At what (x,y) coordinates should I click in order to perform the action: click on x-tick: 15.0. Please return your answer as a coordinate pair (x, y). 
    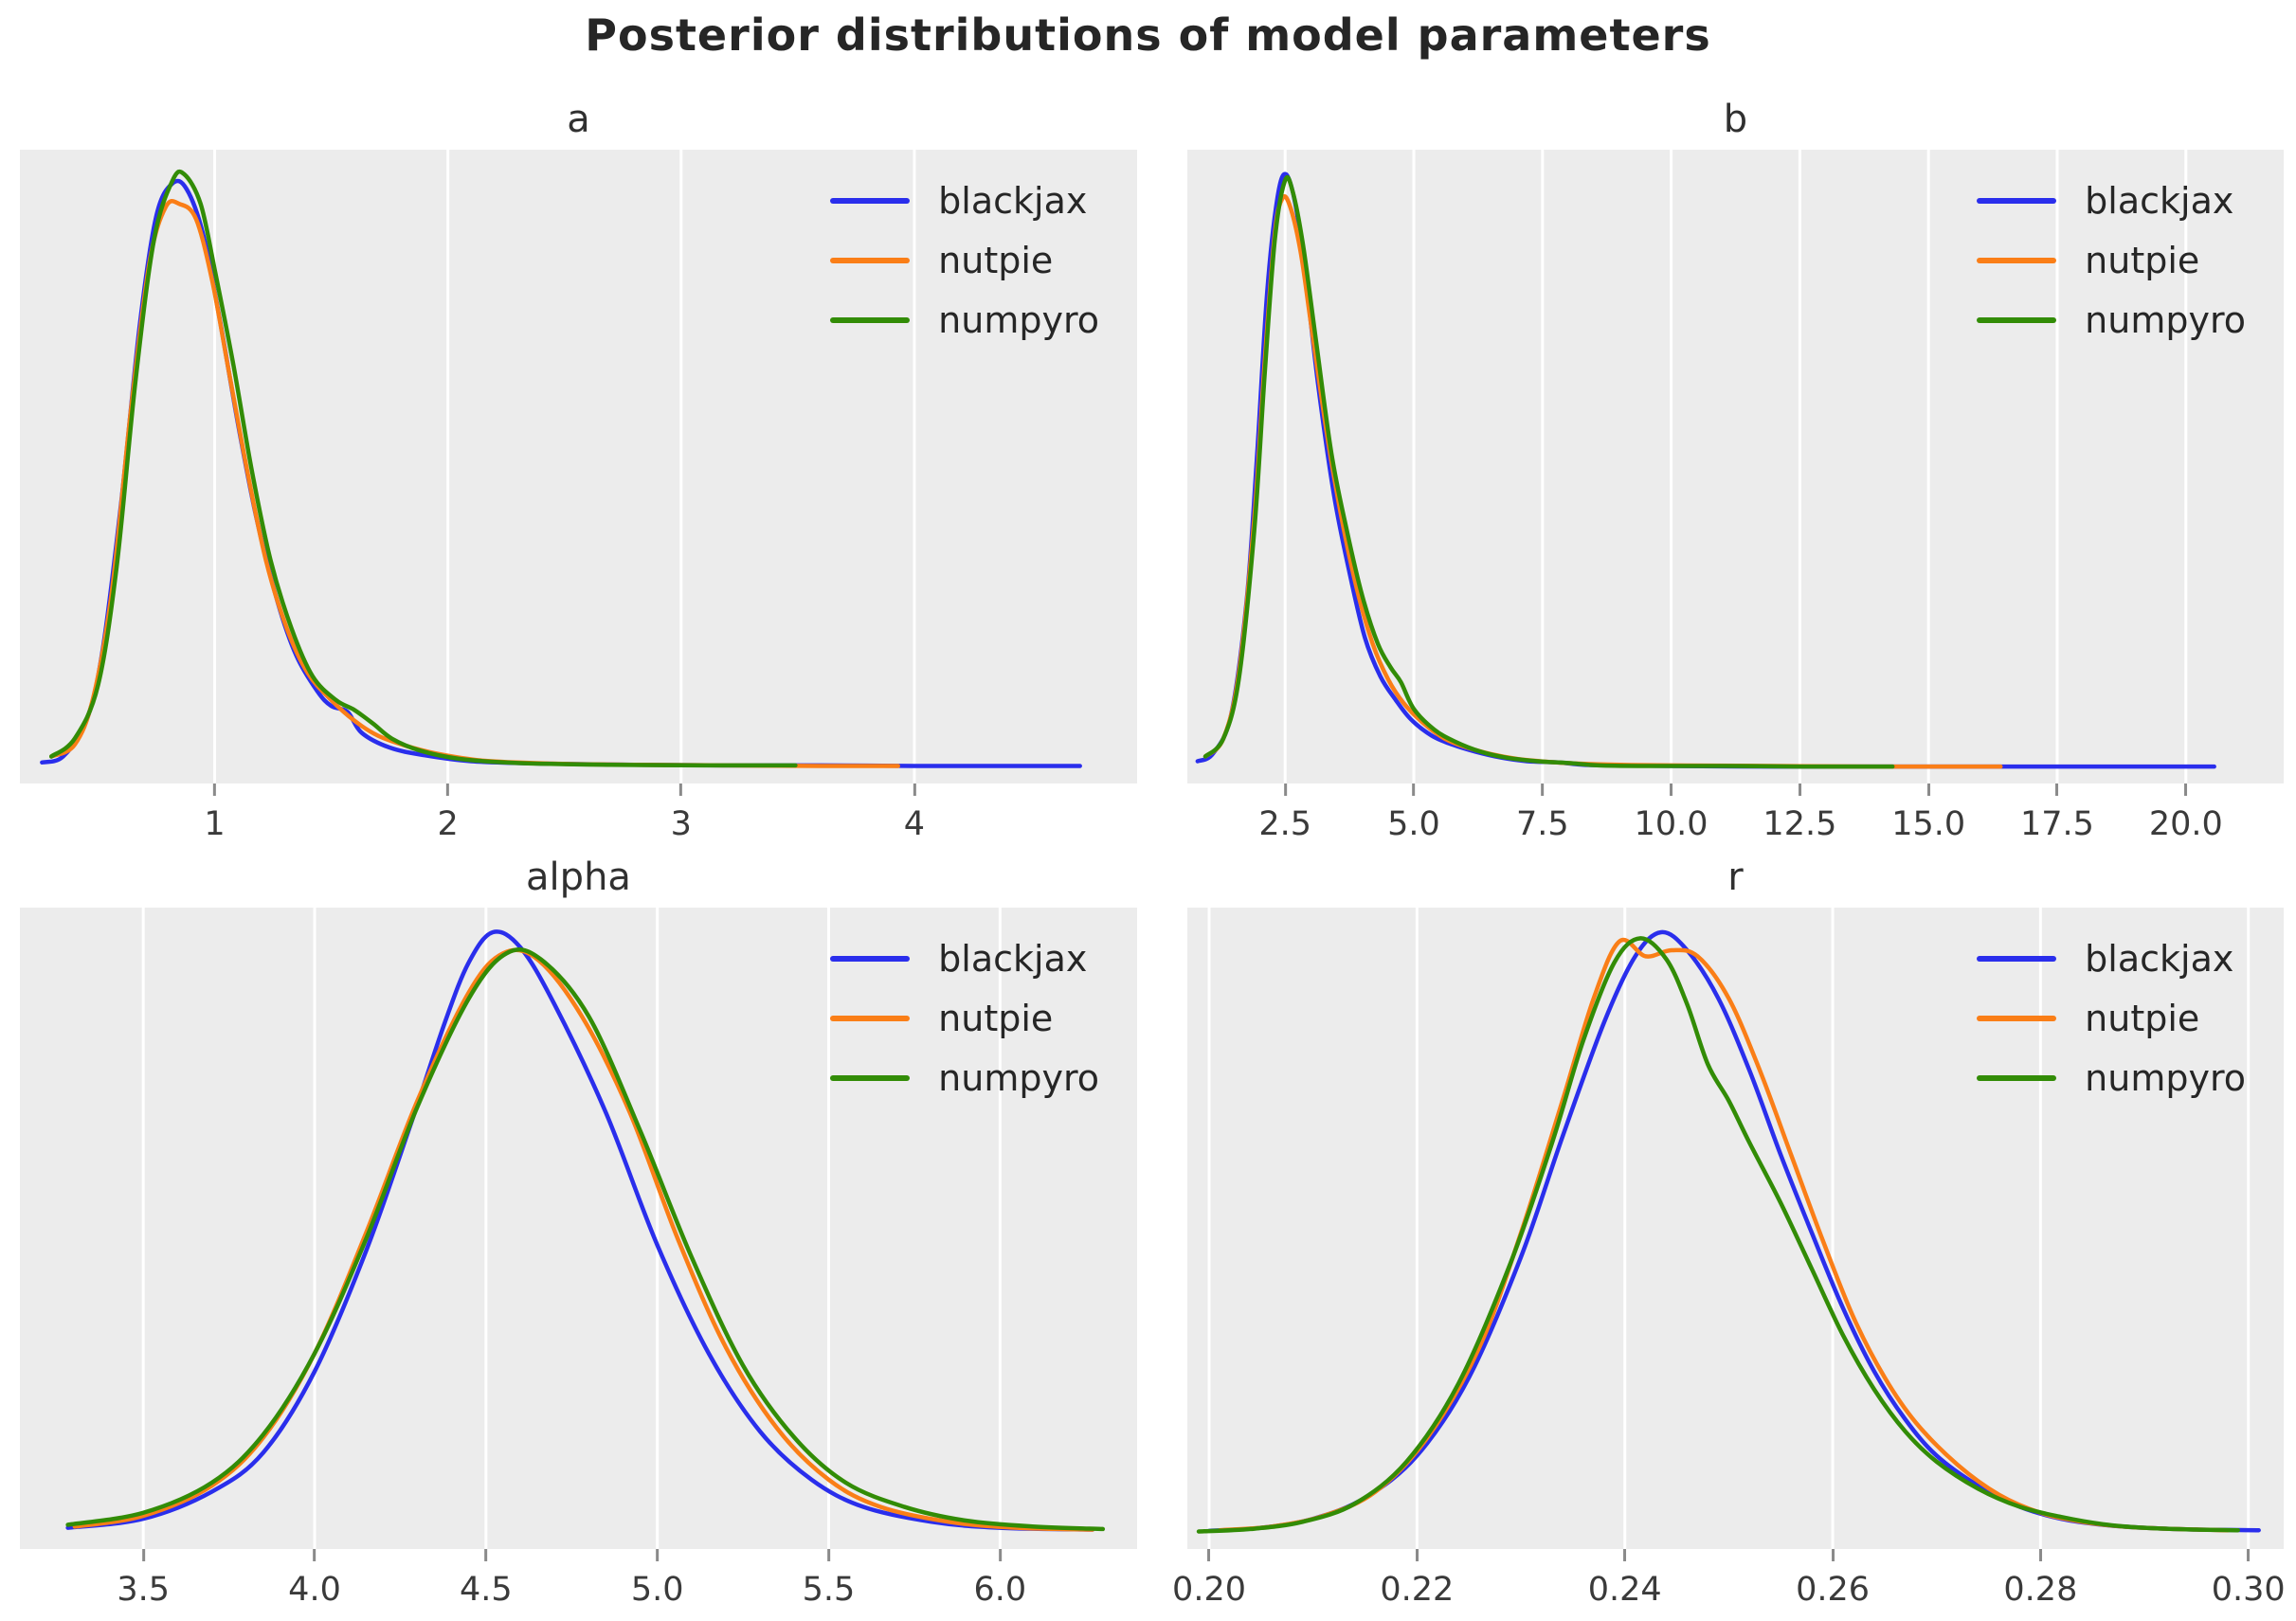
    Looking at the image, I should click on (1928, 813).